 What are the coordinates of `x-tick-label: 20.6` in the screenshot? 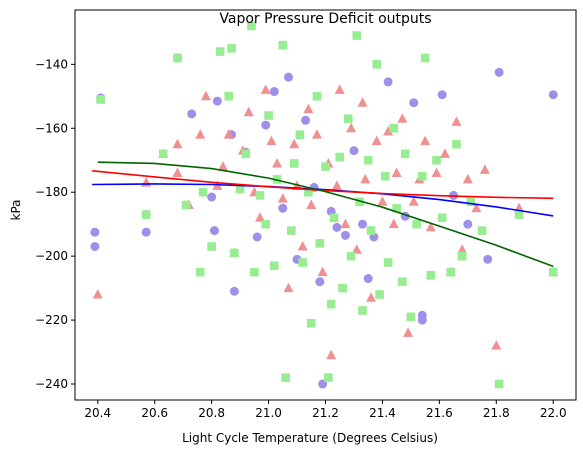 It's located at (154, 413).